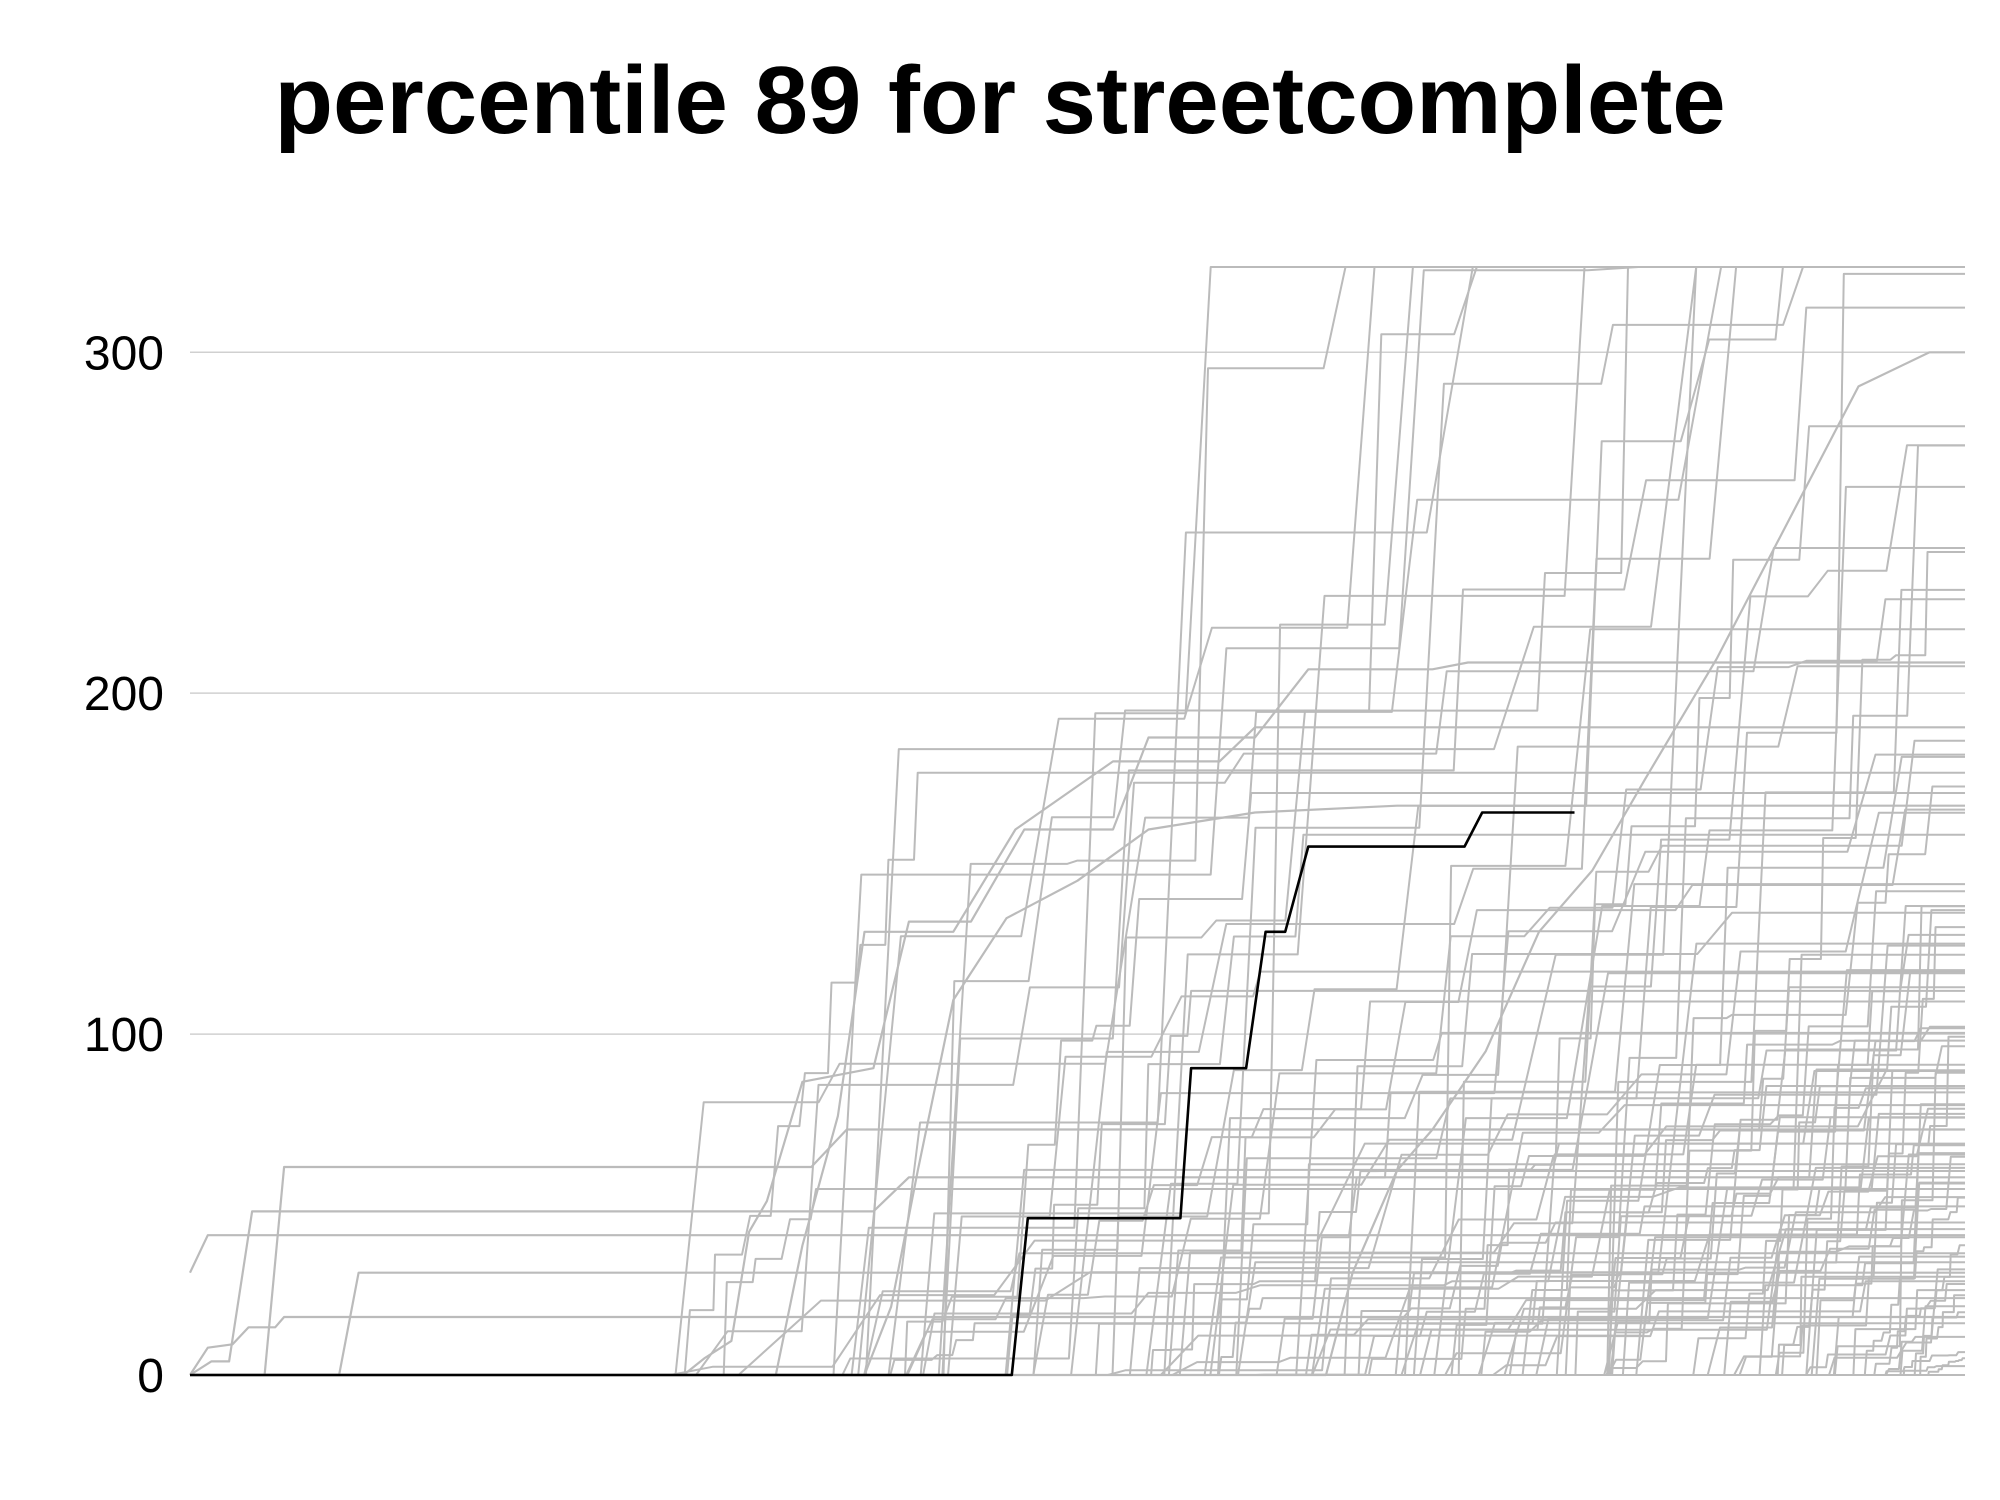  Describe the element at coordinates (124, 694) in the screenshot. I see `y-tick-label: 200` at that location.